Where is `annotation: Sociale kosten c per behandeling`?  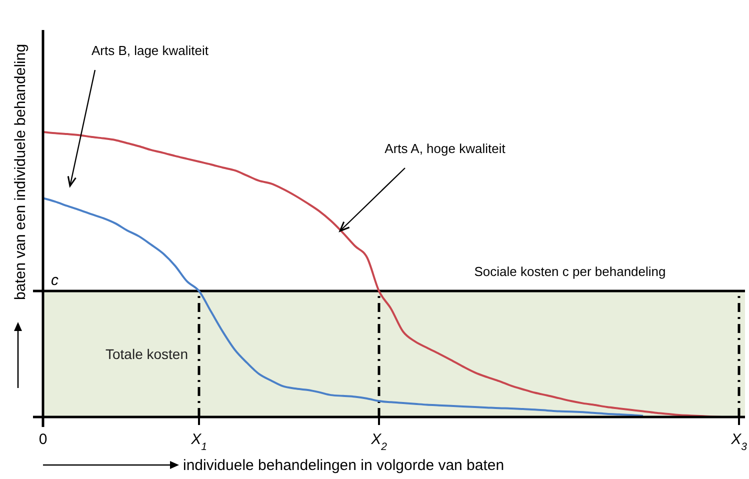
annotation: Sociale kosten c per behandeling is located at coordinates (570, 271).